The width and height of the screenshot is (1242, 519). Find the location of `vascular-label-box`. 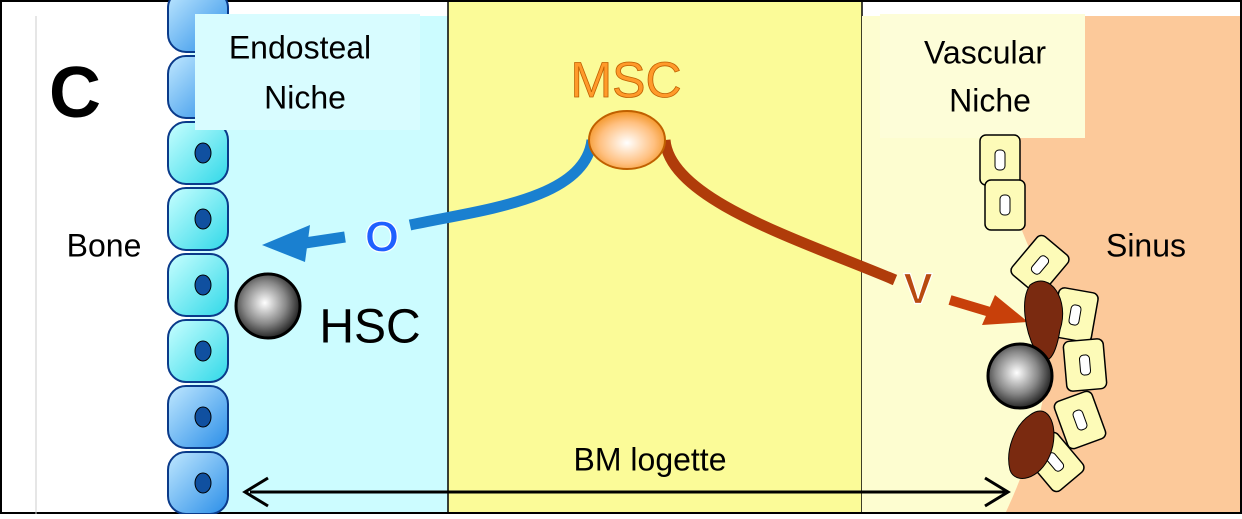

vascular-label-box is located at coordinates (982, 76).